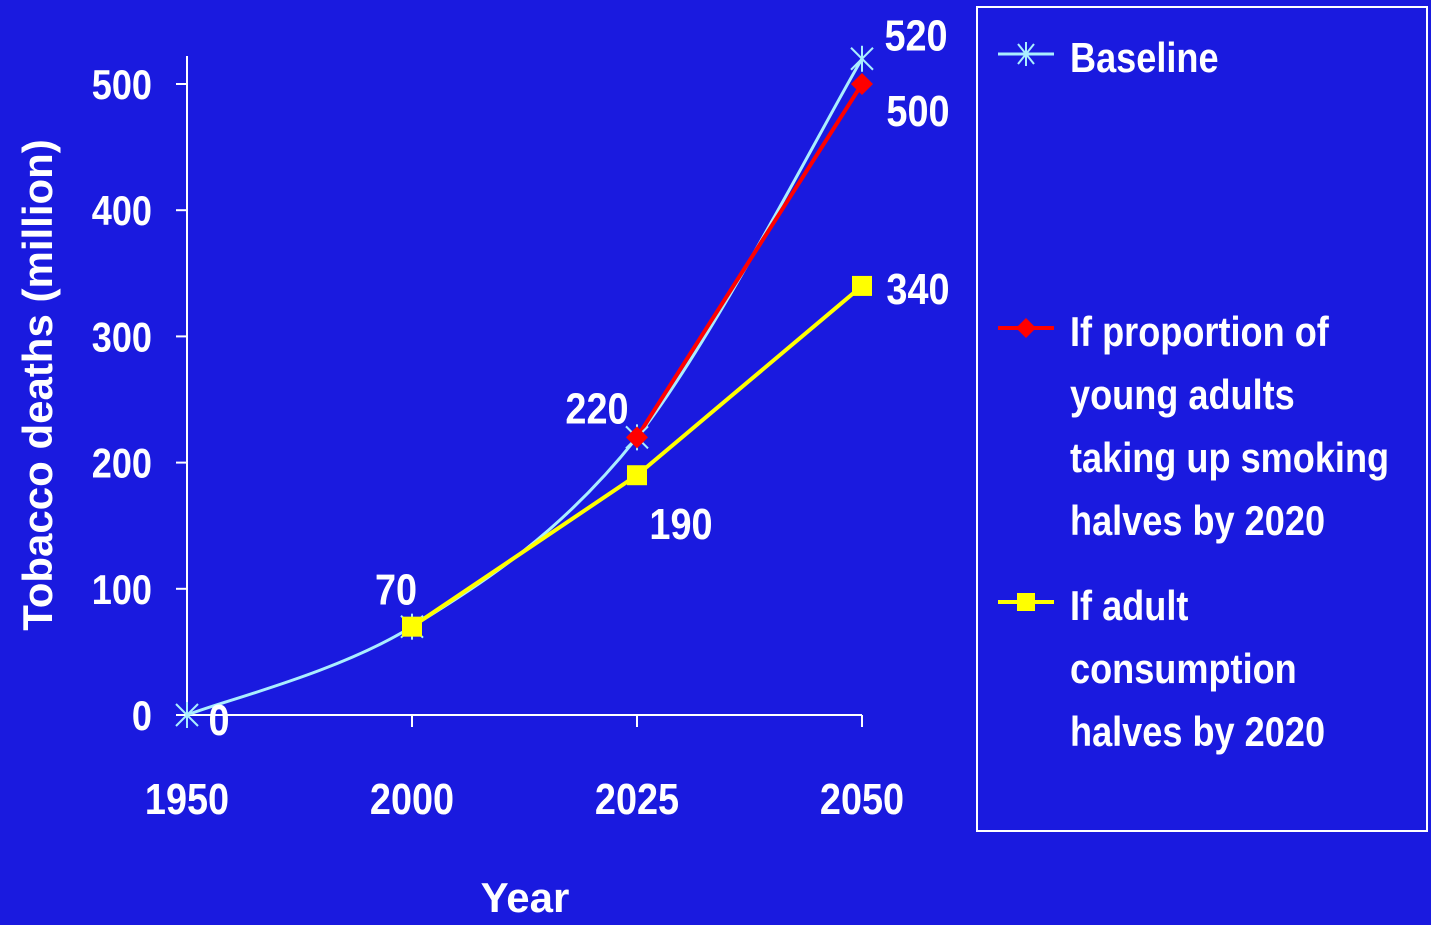  What do you see at coordinates (142, 717) in the screenshot?
I see `y-tick-label: 0` at bounding box center [142, 717].